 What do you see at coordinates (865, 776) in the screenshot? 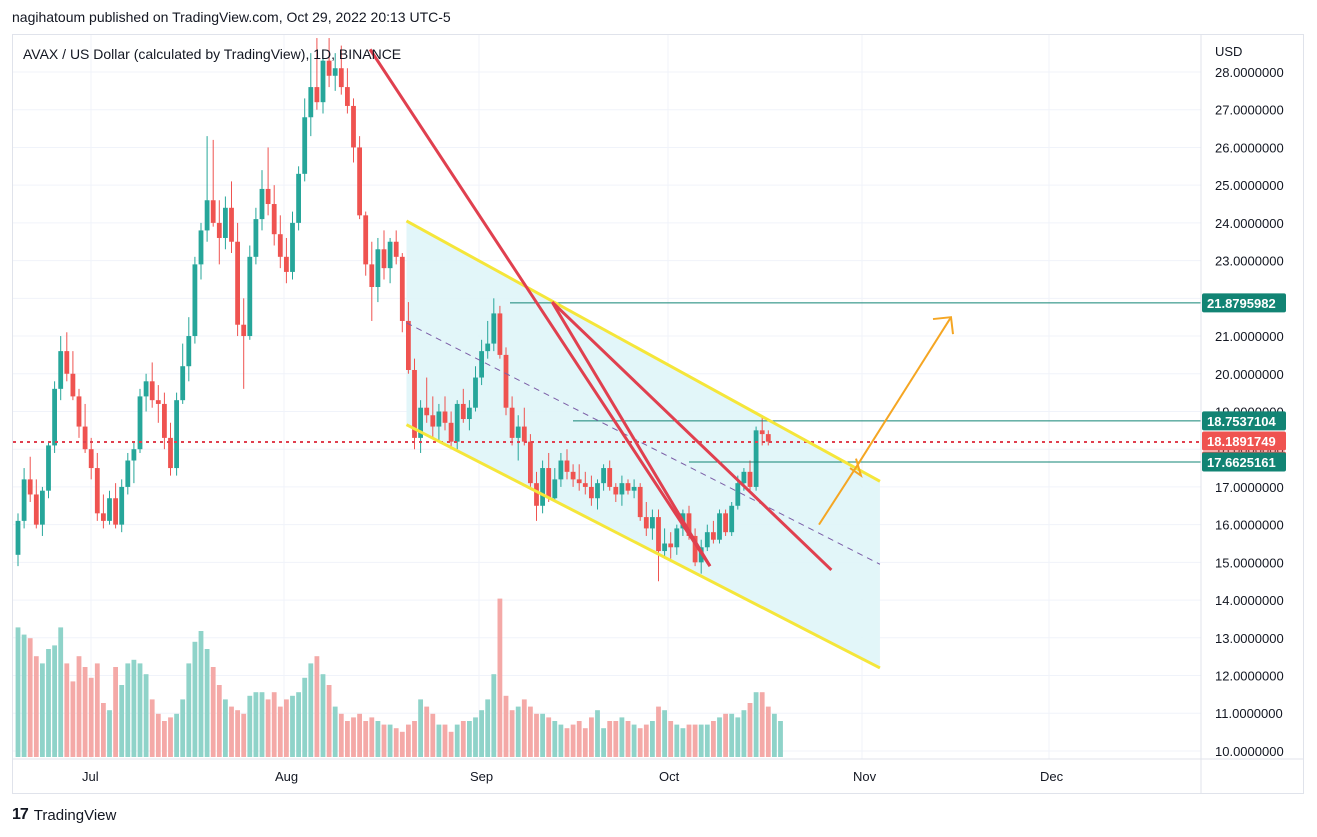
I see `x-tick-label: Nov` at bounding box center [865, 776].